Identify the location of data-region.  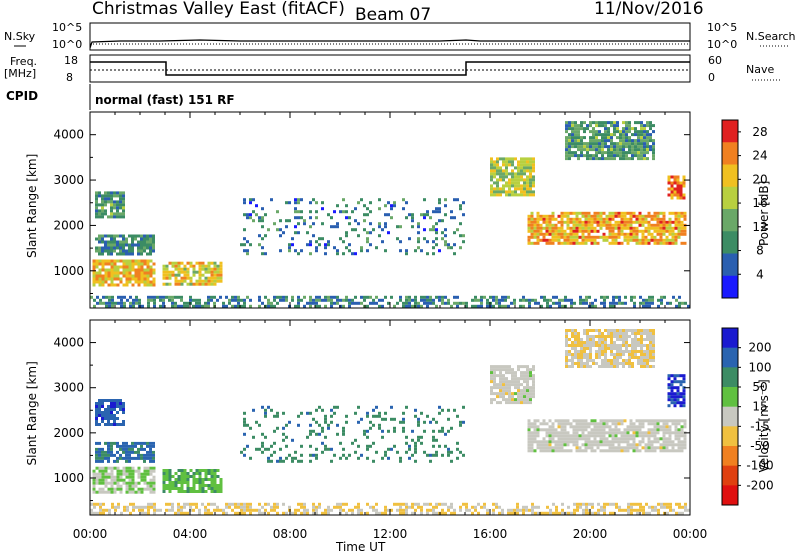
(192, 481).